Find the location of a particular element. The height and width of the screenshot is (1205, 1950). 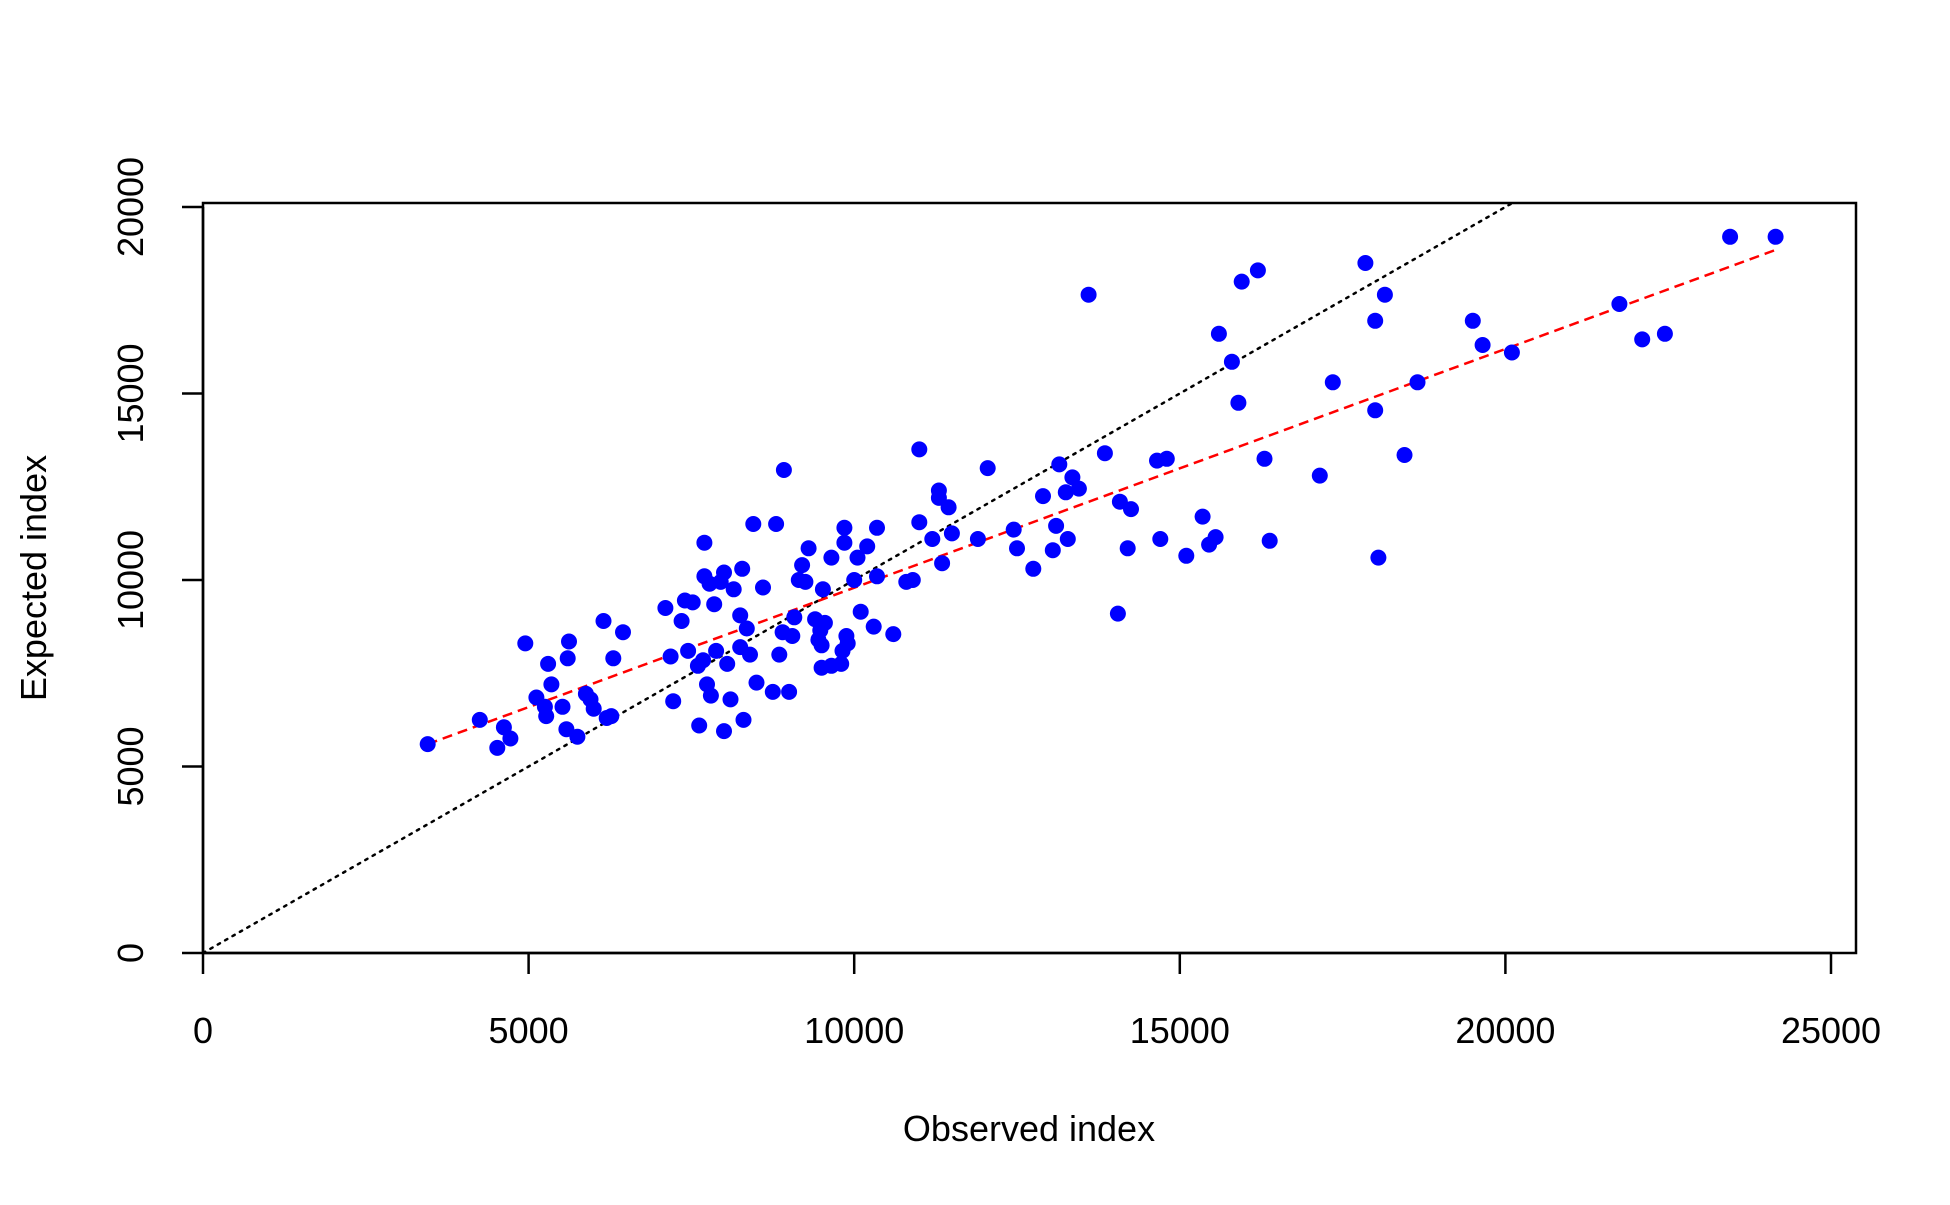

y-axis-label: Expected index is located at coordinates (33, 578).